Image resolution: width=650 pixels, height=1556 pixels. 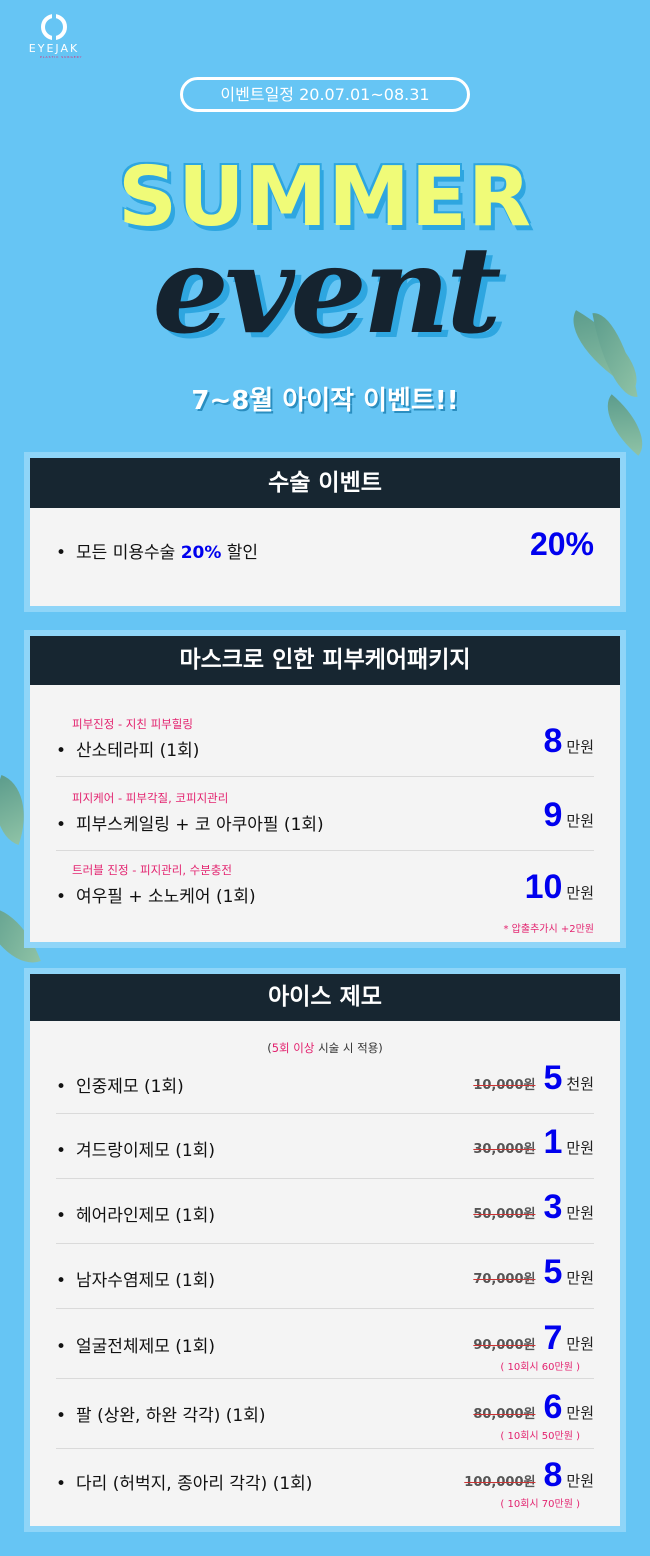 I want to click on surgery-title: 수술 이벤트, so click(x=325, y=483).